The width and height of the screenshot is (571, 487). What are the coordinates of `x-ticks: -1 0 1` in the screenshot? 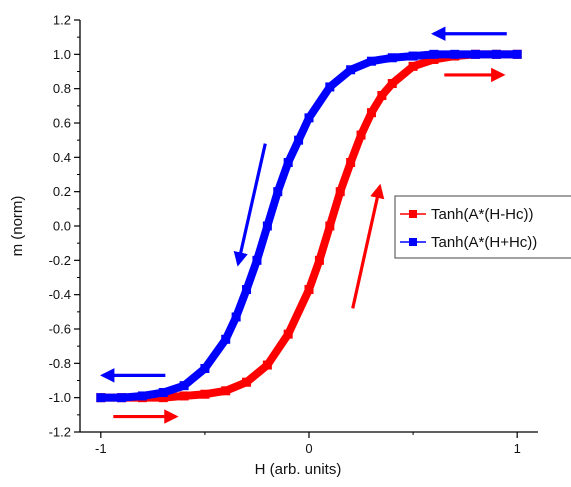 It's located at (308, 444).